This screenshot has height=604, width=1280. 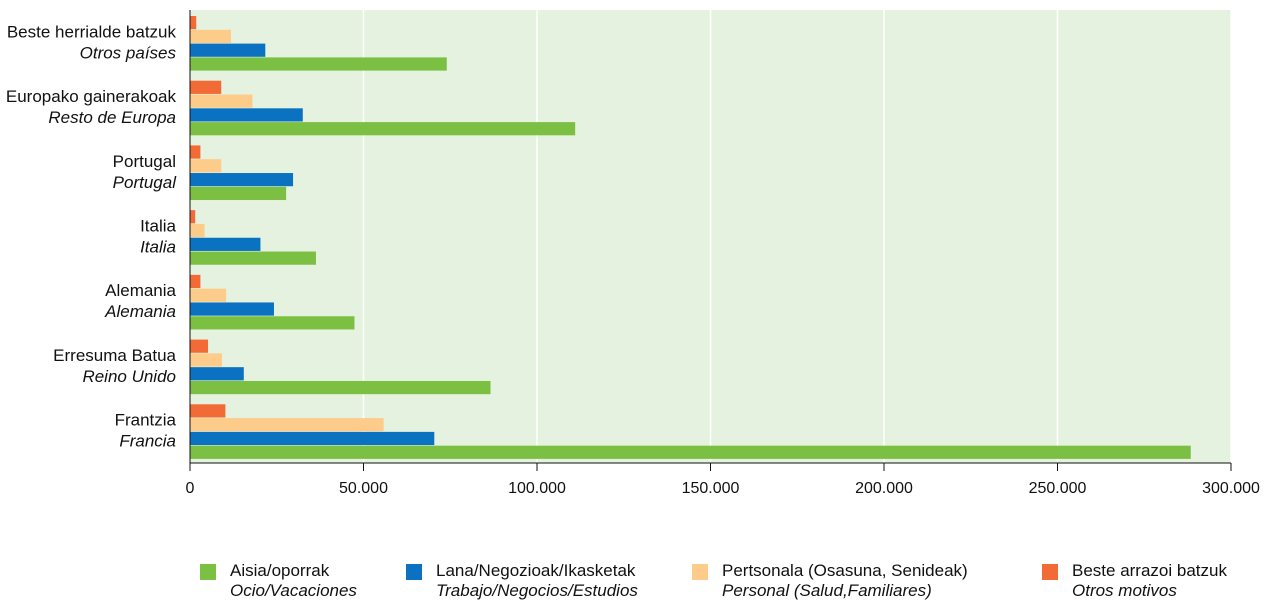 What do you see at coordinates (140, 290) in the screenshot?
I see `category-label-eu-5: Alemania` at bounding box center [140, 290].